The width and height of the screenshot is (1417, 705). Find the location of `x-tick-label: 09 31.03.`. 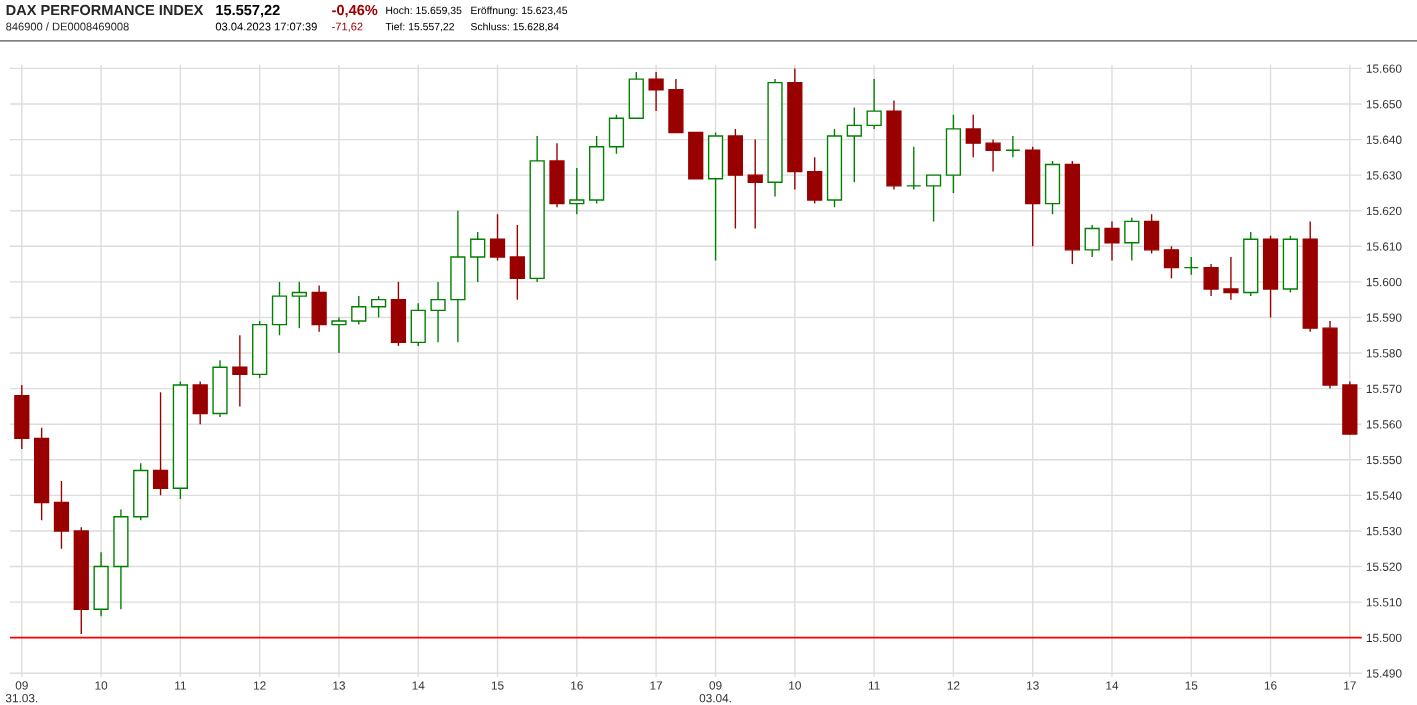

x-tick-label: 09 31.03. is located at coordinates (21, 692).